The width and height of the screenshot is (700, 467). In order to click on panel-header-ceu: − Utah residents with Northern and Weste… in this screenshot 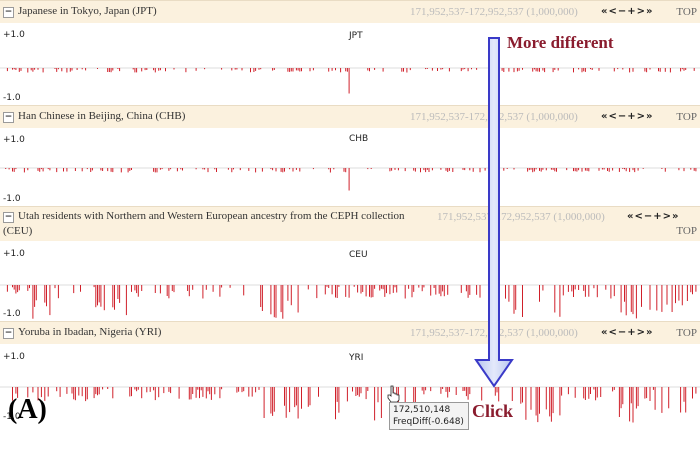, I will do `click(350, 224)`.